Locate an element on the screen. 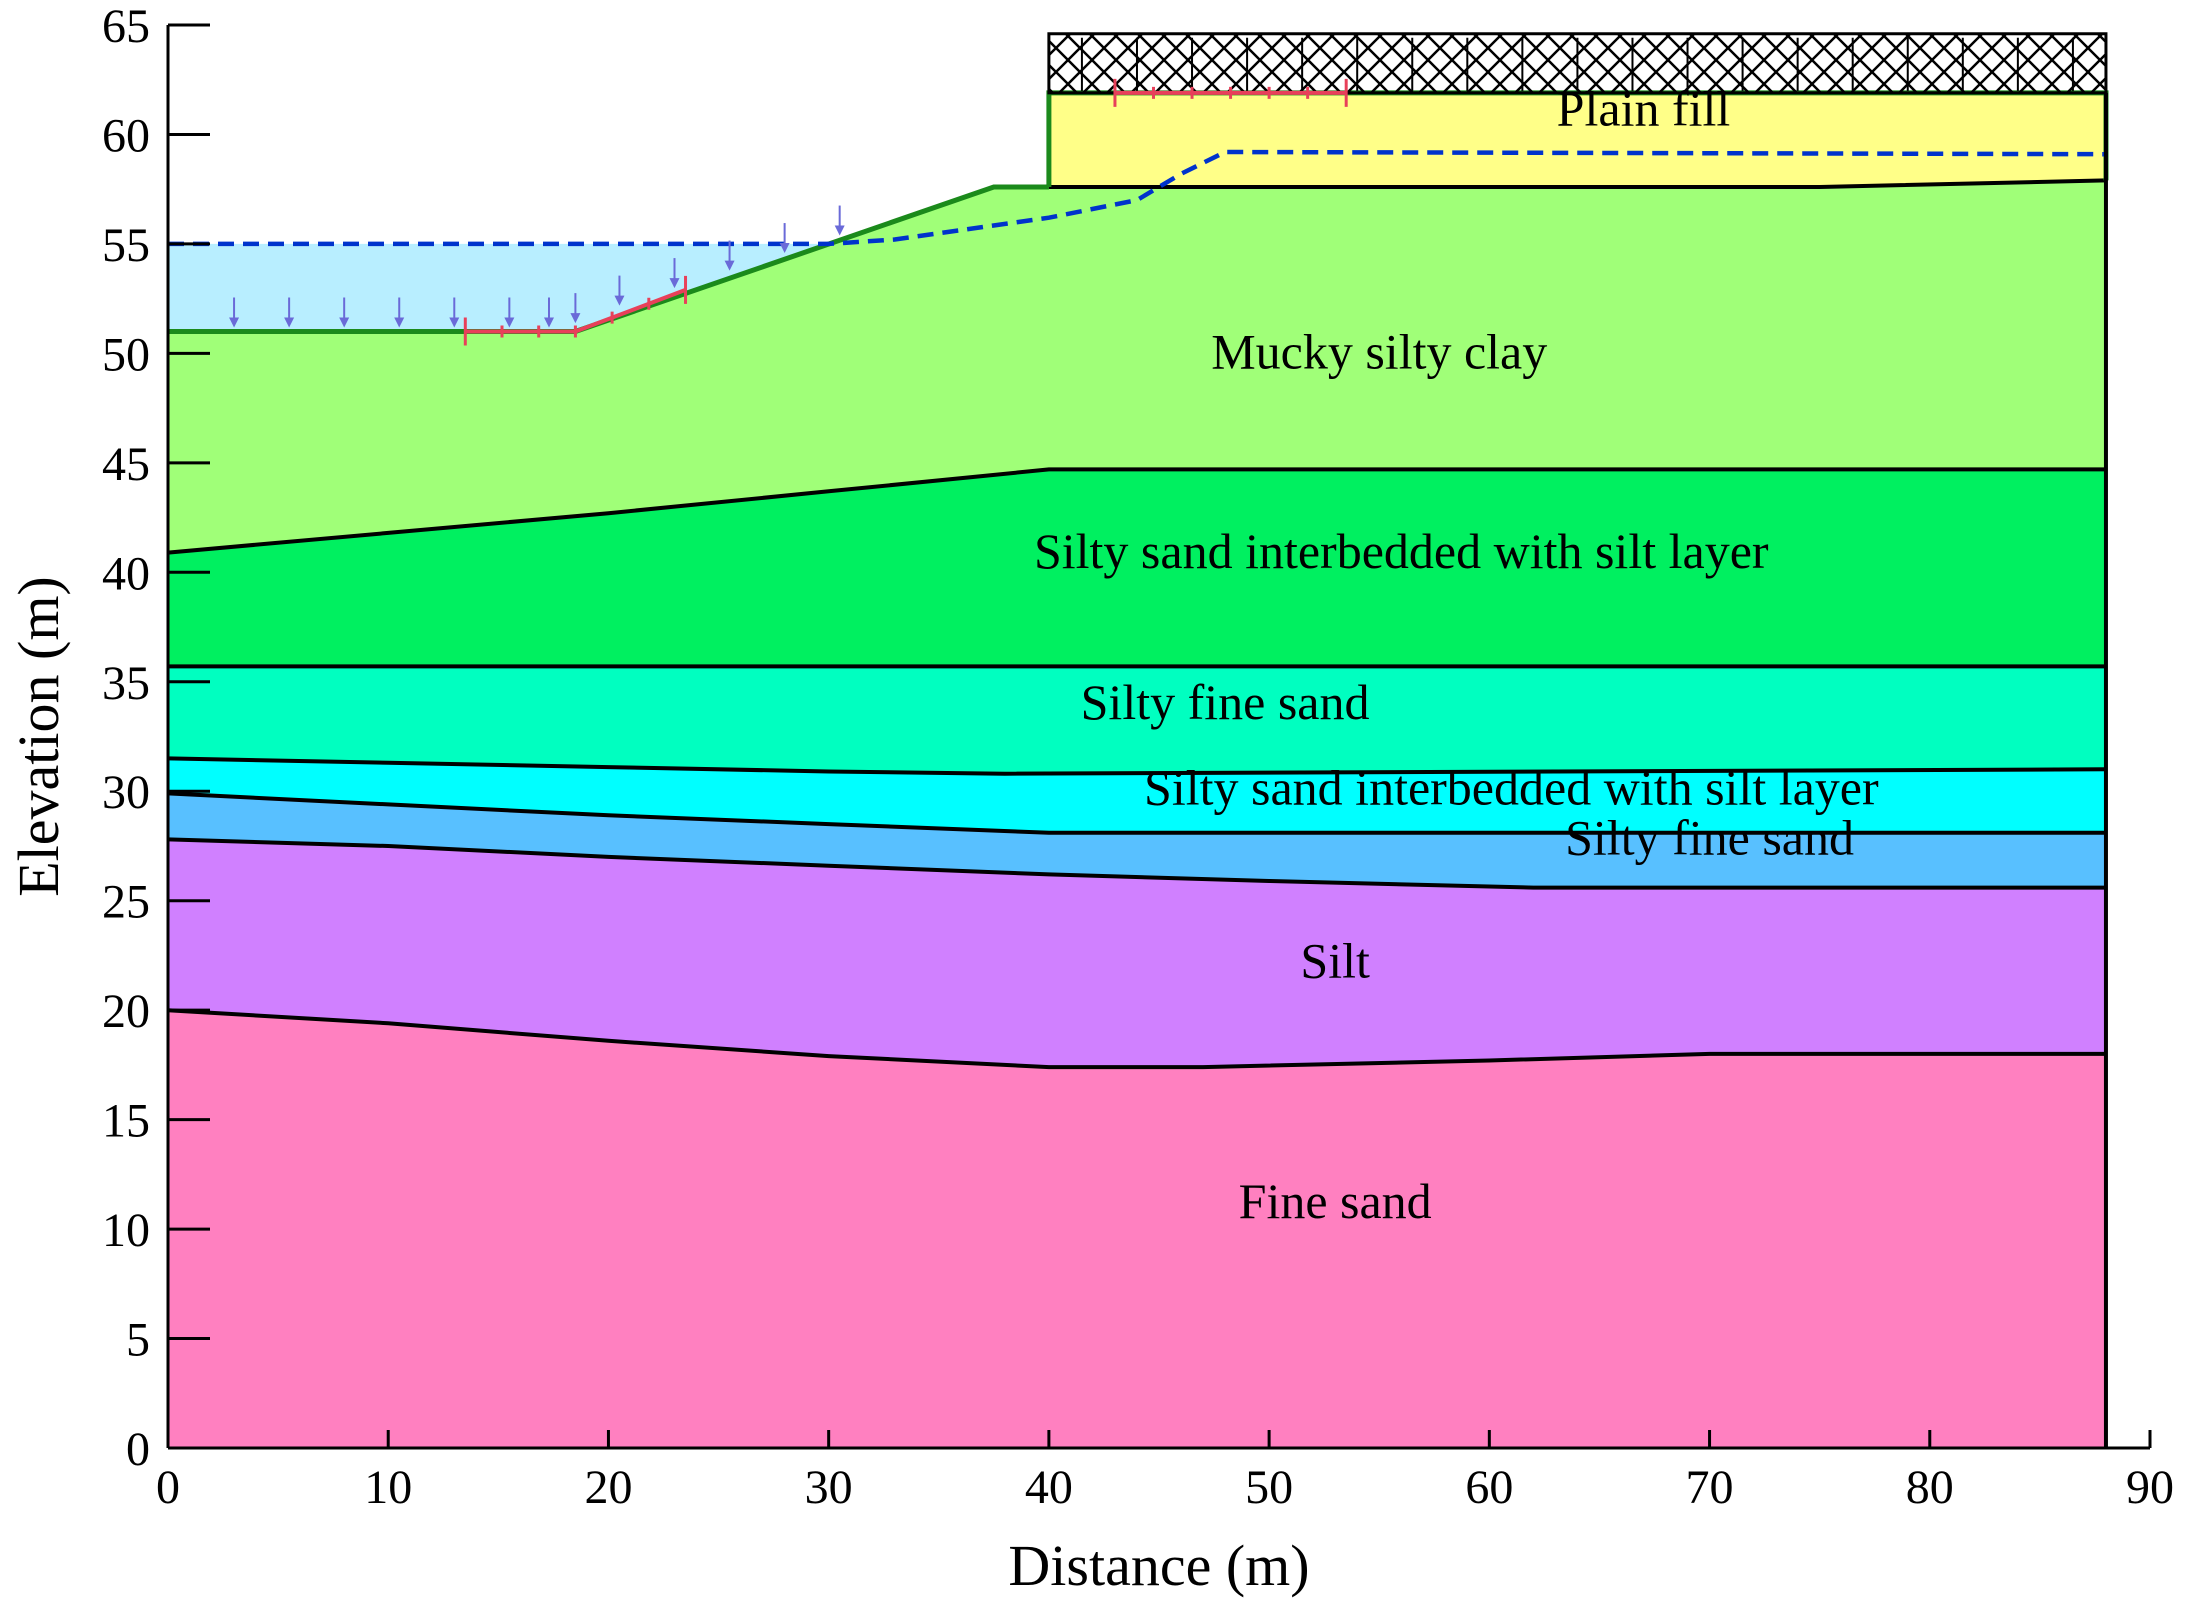 Image resolution: width=2191 pixels, height=1612 pixels. layer-1-boundary is located at coordinates (1136, 1039).